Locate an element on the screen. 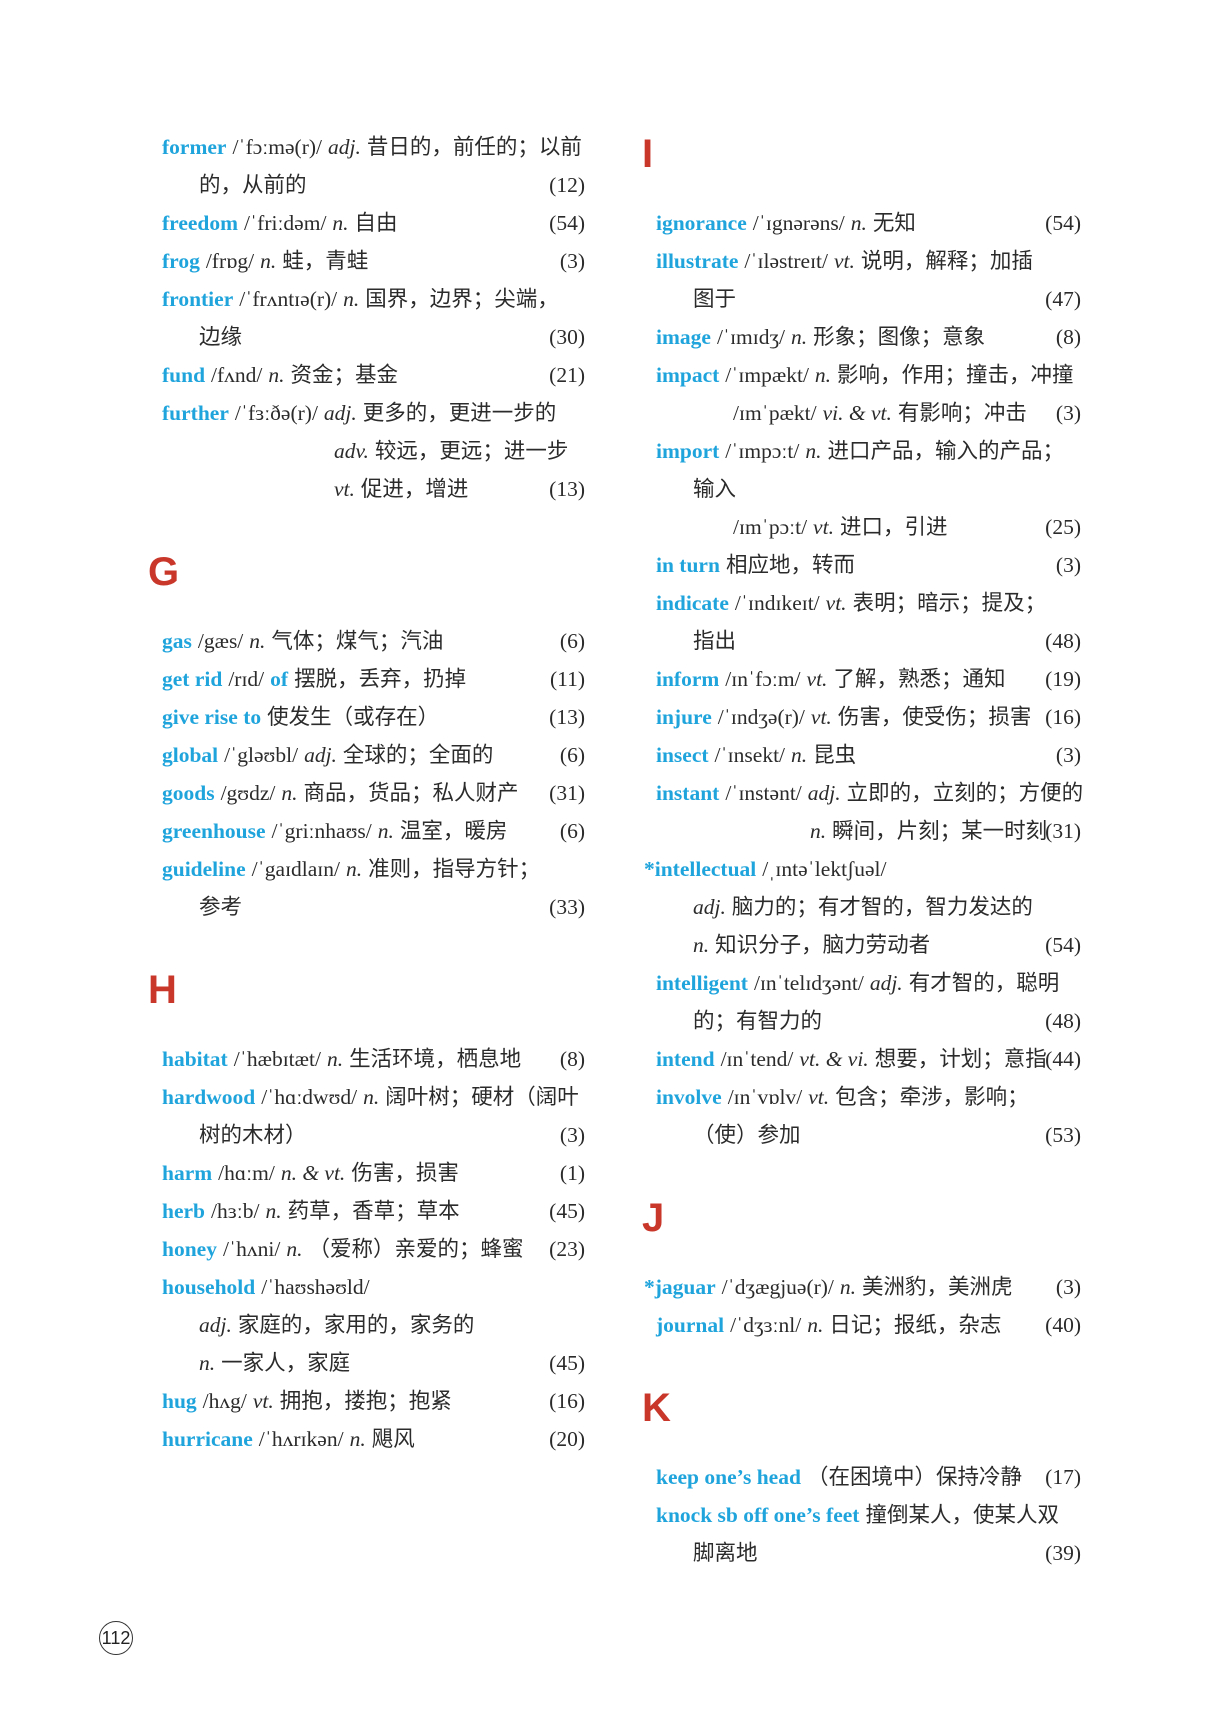 The height and width of the screenshot is (1717, 1207). unit-reference: (25) is located at coordinates (1063, 527).